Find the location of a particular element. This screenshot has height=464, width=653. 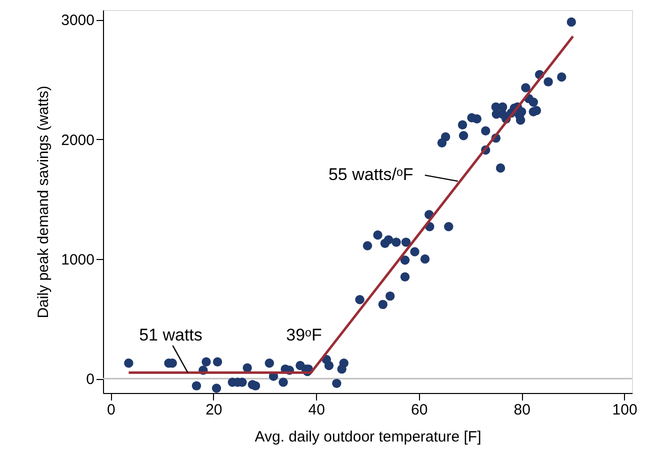

y-tick-label: 2000 is located at coordinates (77, 140).